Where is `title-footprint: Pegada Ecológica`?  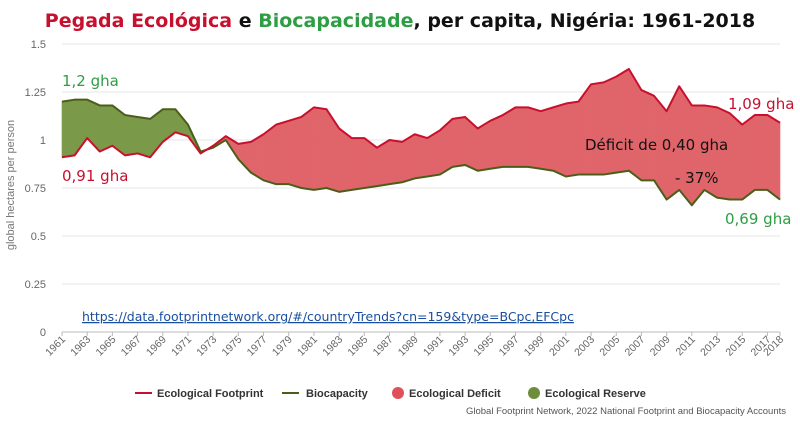 title-footprint: Pegada Ecológica is located at coordinates (138, 21).